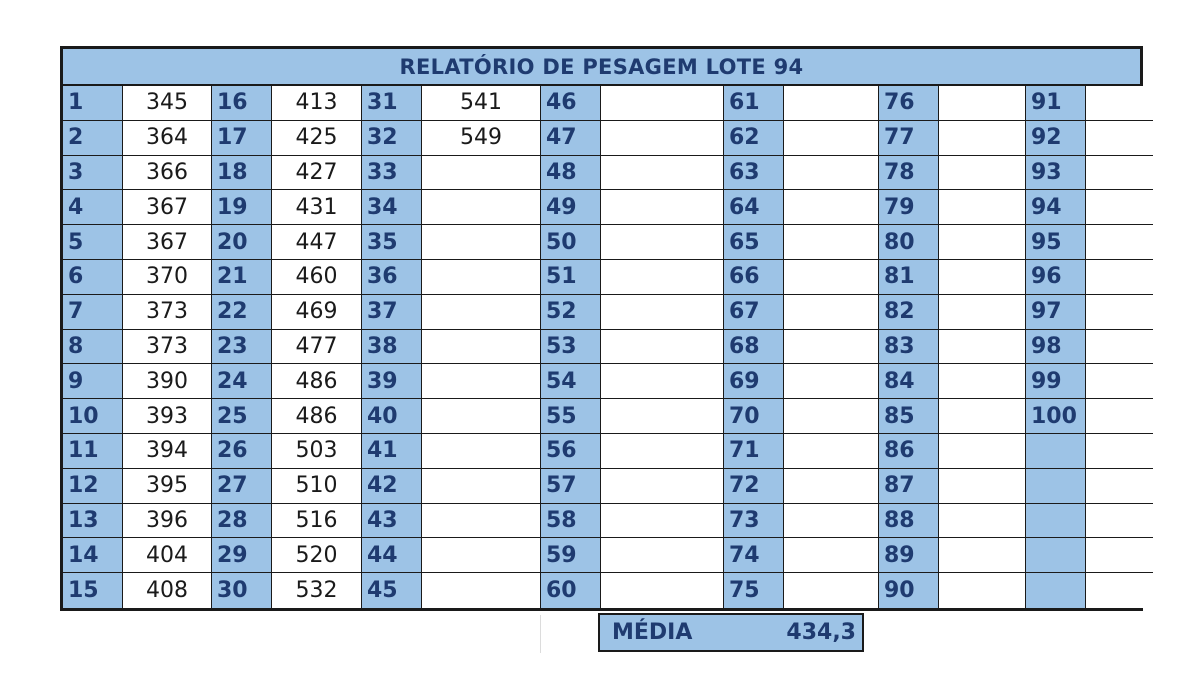 This screenshot has width=1200, height=700. Describe the element at coordinates (167, 312) in the screenshot. I see `weight-cell: 373` at that location.